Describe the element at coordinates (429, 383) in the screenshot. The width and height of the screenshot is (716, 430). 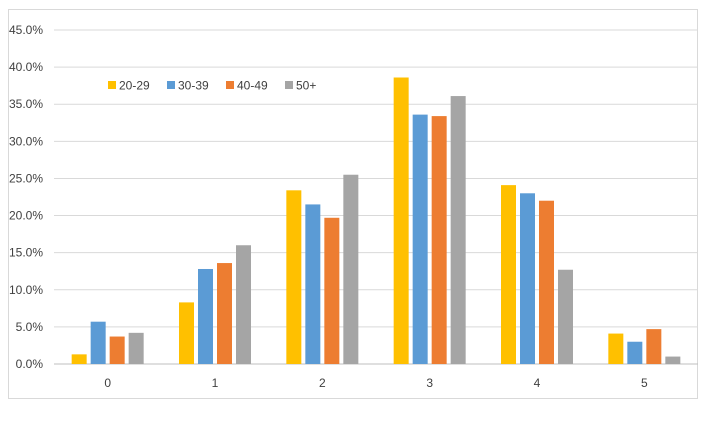
I see `x-tick-label: 3` at that location.